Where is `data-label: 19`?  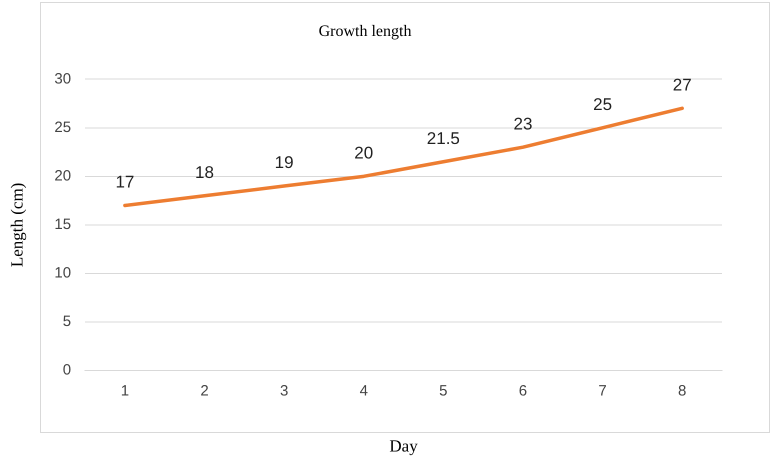
data-label: 19 is located at coordinates (284, 162).